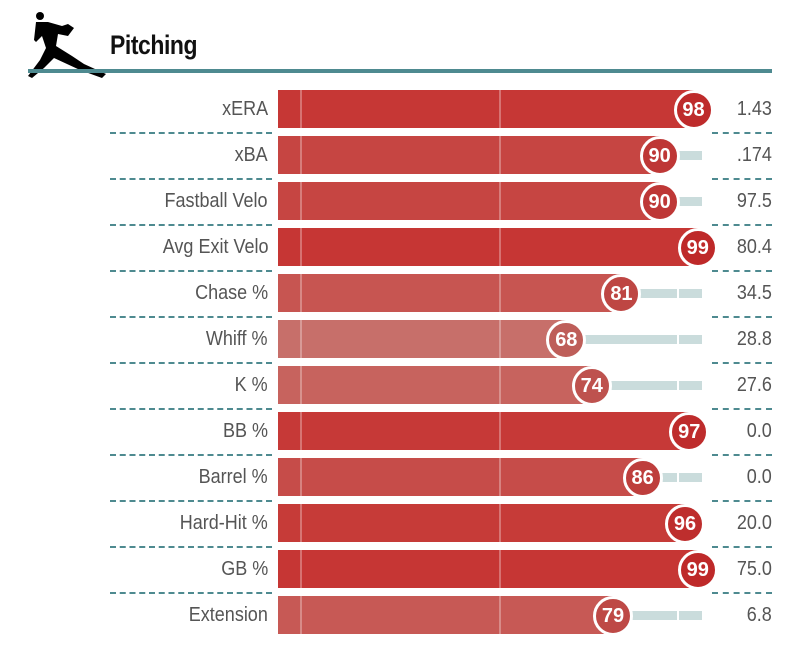 Image resolution: width=796 pixels, height=650 pixels. I want to click on percentile-circle: 79, so click(612, 616).